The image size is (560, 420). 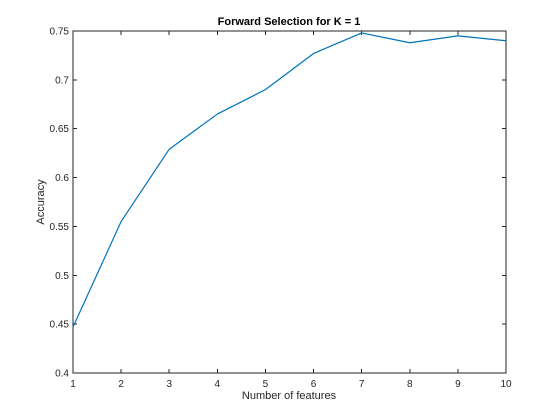 What do you see at coordinates (289, 396) in the screenshot?
I see `x-axis-label: Number of features` at bounding box center [289, 396].